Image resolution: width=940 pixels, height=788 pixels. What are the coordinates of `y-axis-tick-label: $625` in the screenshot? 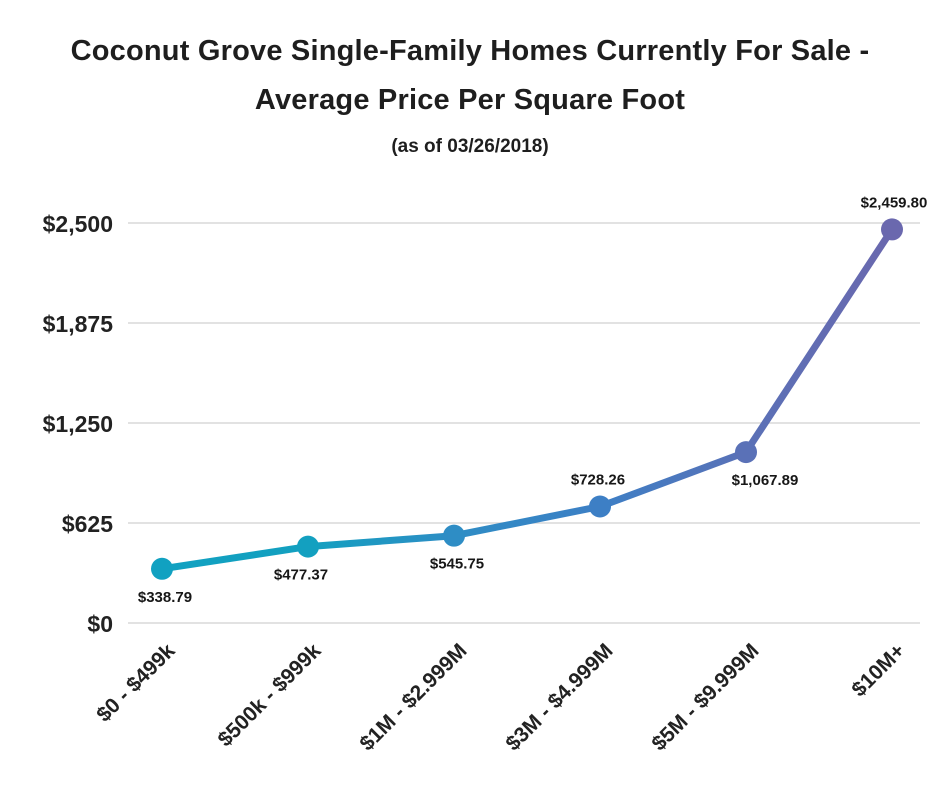 It's located at (87, 524).